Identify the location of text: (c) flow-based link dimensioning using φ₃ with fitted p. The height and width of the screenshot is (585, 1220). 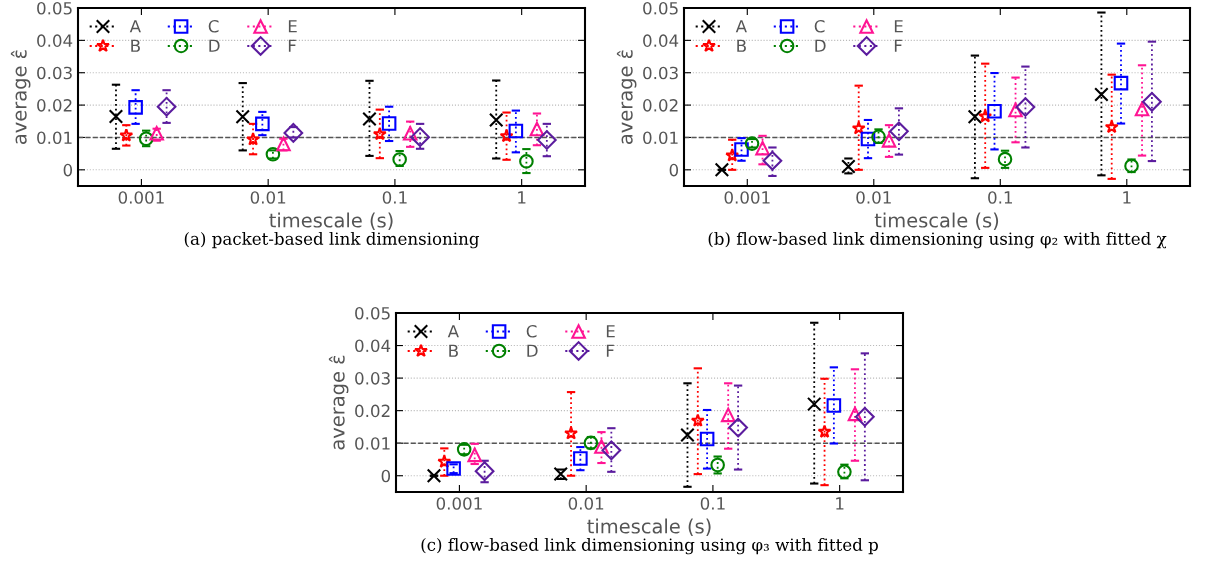
(649, 546).